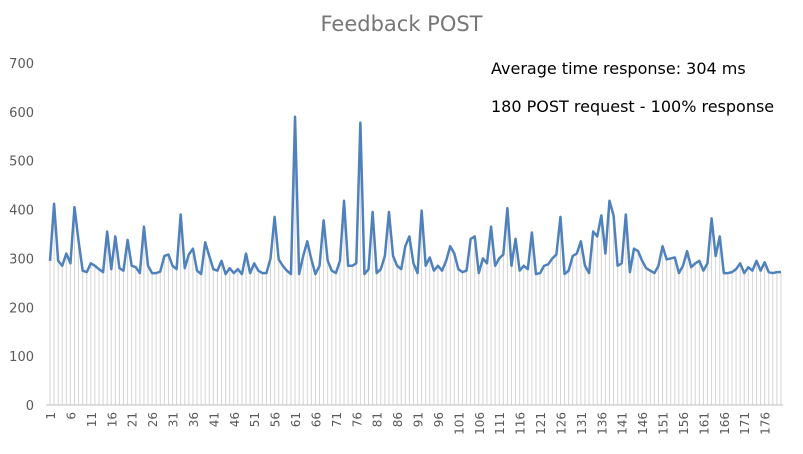 The width and height of the screenshot is (803, 454). What do you see at coordinates (480, 423) in the screenshot?
I see `x-tick-label: 106` at bounding box center [480, 423].